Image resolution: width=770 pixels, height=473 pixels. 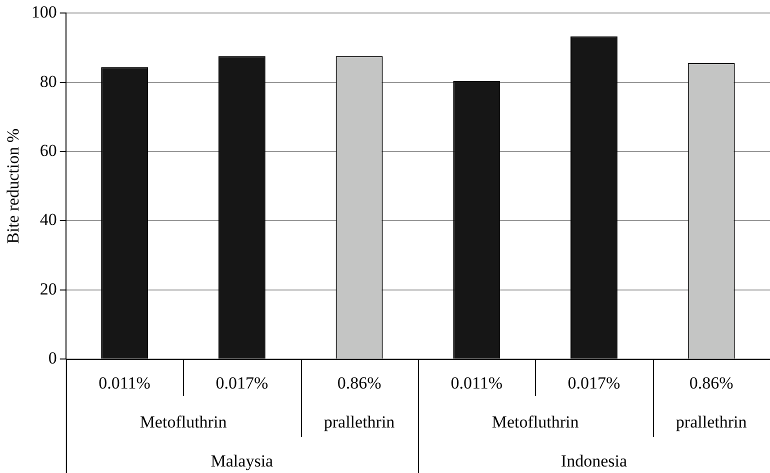 What do you see at coordinates (48, 220) in the screenshot?
I see `y-tick-label: 40` at bounding box center [48, 220].